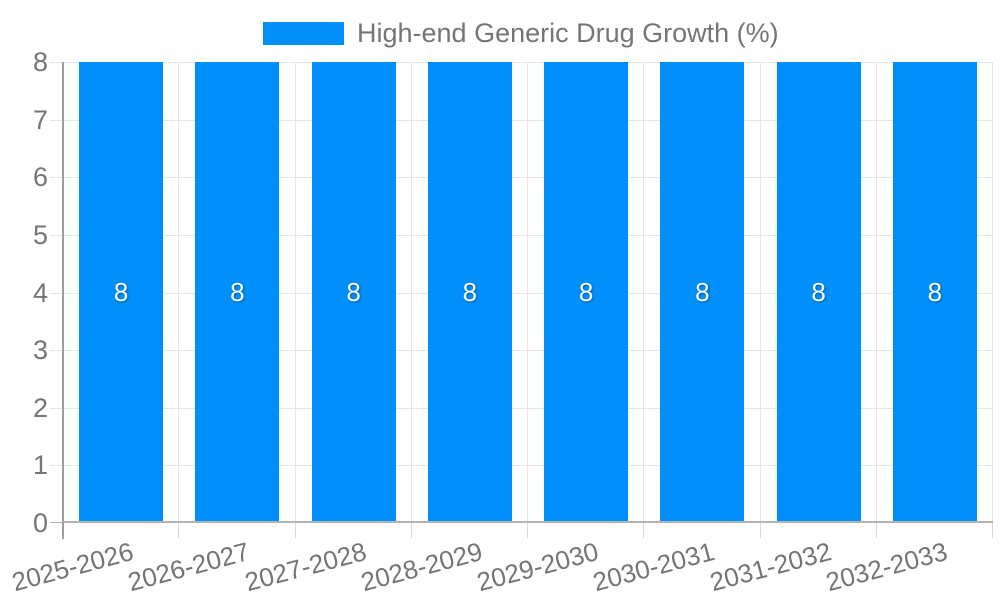 This screenshot has width=1000, height=600. What do you see at coordinates (40, 465) in the screenshot?
I see `y-axis-tick-label: 1` at bounding box center [40, 465].